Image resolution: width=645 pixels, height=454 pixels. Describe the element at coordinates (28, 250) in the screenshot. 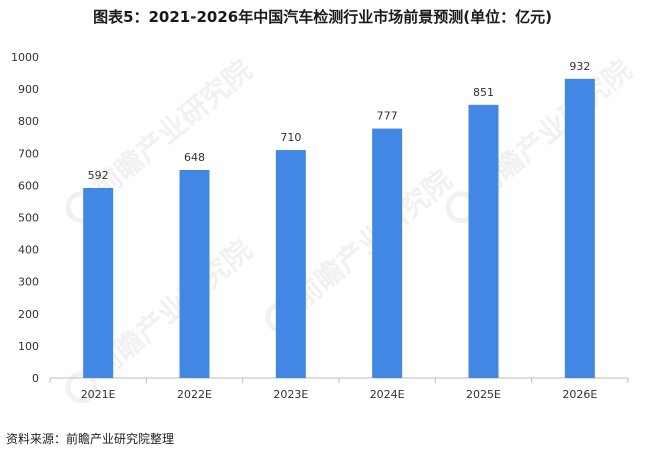

I see `y-tick-label: 400` at that location.